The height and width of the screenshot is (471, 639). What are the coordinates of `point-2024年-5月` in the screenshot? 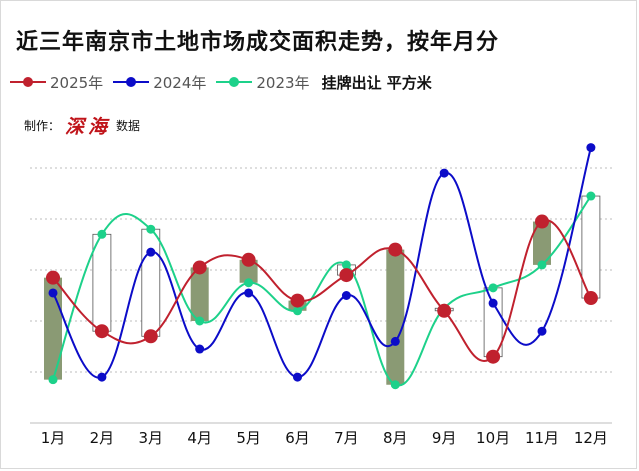 It's located at (249, 293).